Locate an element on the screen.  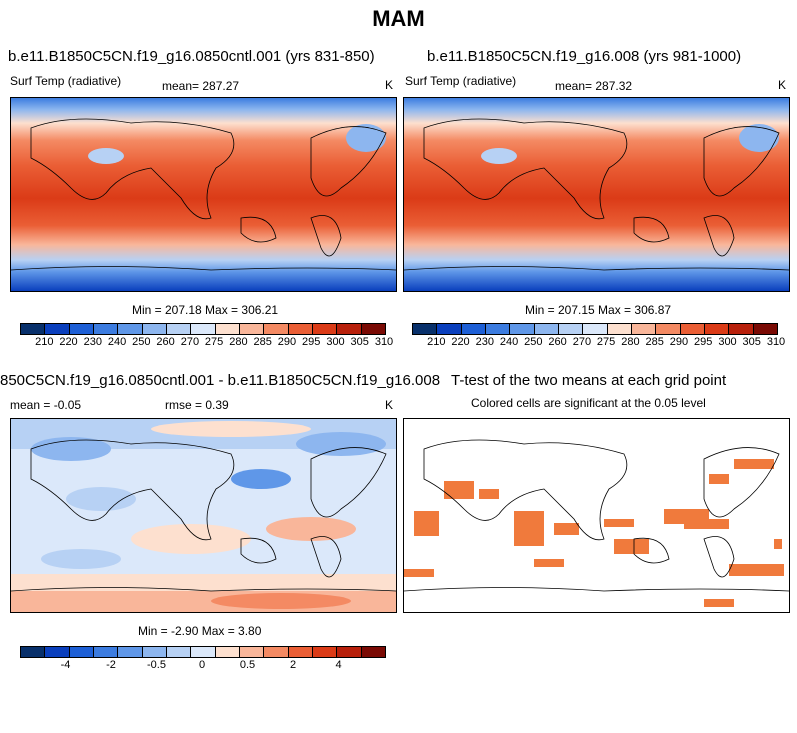
panel1-colorbar is located at coordinates (203, 329).